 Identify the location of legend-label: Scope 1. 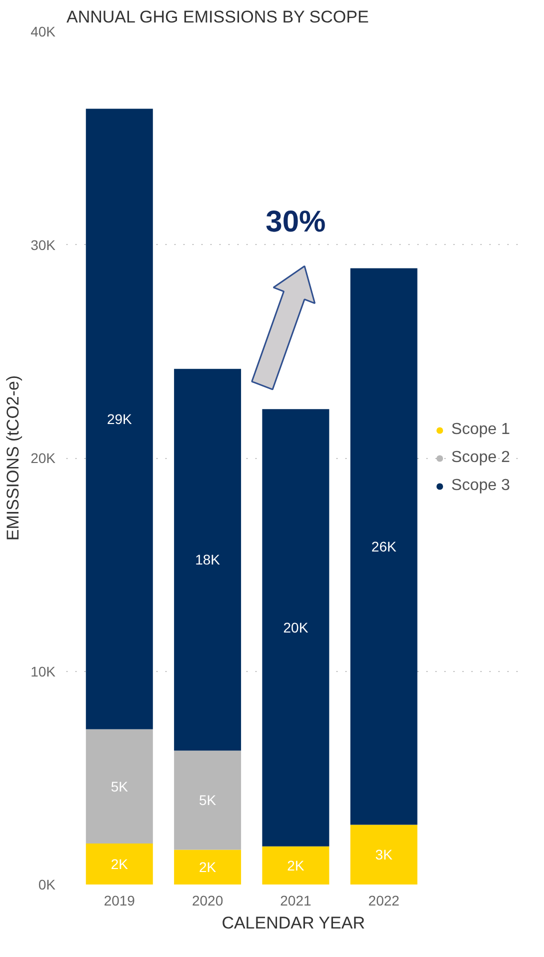
(480, 429).